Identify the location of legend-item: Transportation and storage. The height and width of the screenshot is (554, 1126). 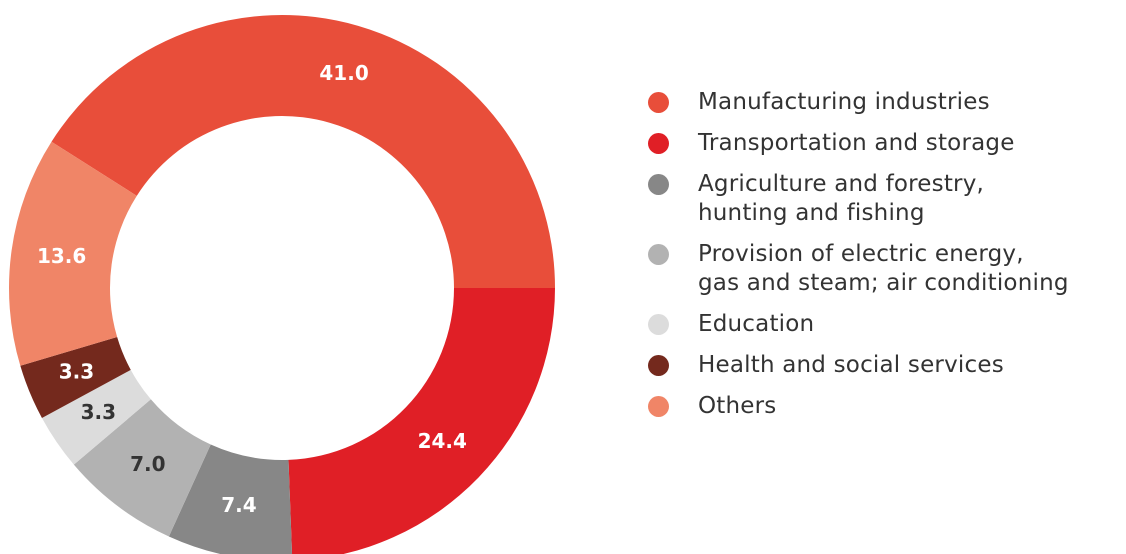
(887, 143).